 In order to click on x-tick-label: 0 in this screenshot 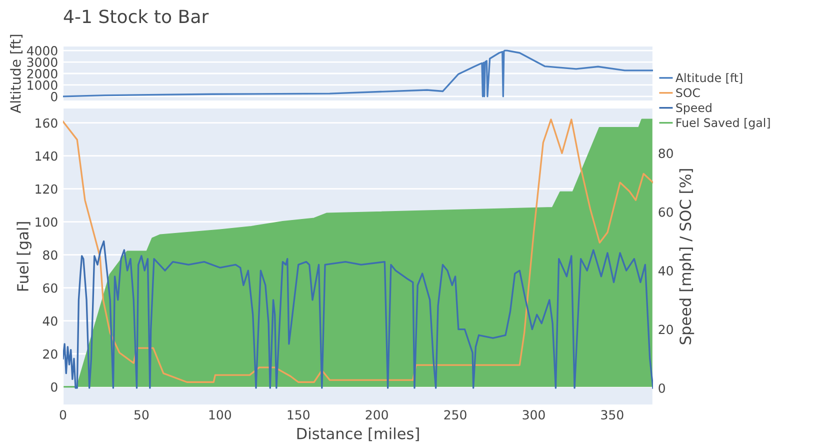, I will do `click(63, 415)`.